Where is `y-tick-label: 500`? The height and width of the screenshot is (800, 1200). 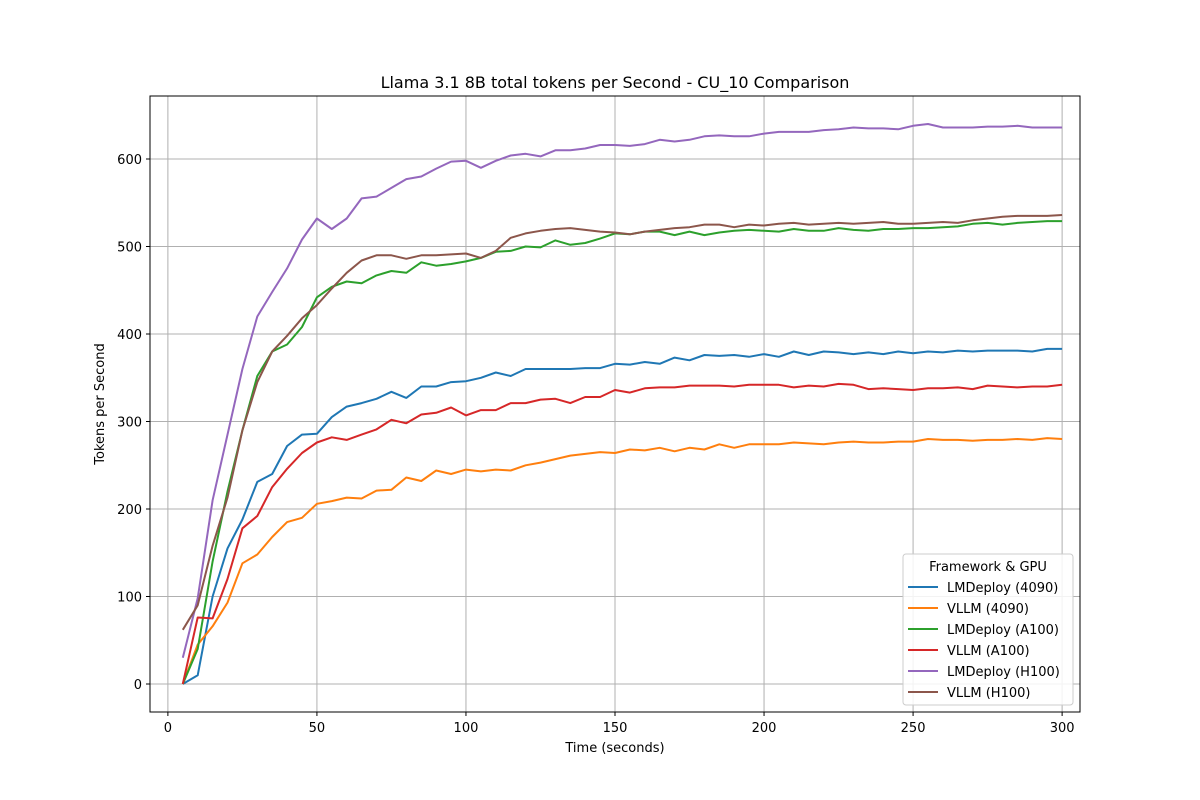 y-tick-label: 500 is located at coordinates (129, 248).